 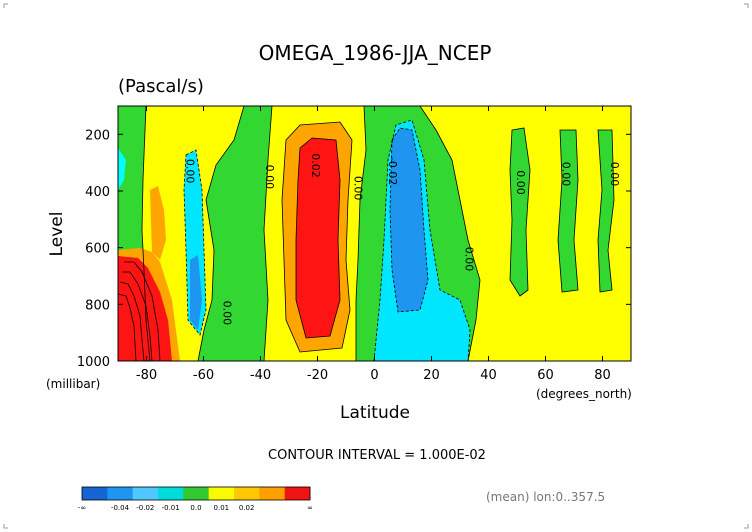 What do you see at coordinates (158, 223) in the screenshot?
I see `orange-tongue-southern` at bounding box center [158, 223].